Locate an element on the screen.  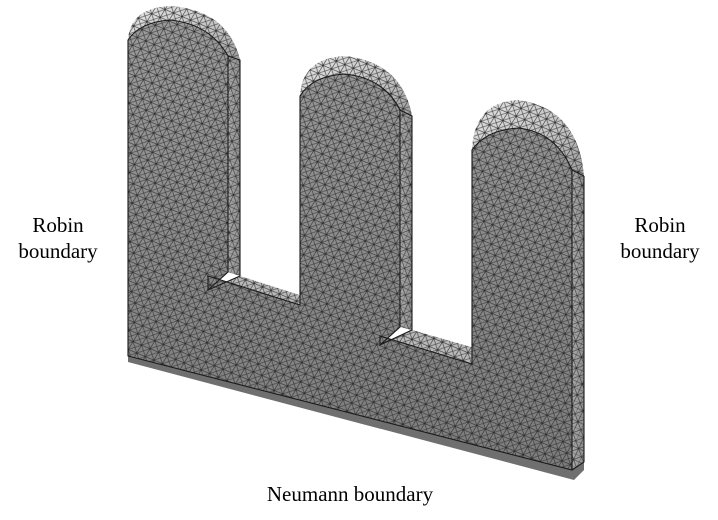
left-label-line2: boundary is located at coordinates (58, 251).